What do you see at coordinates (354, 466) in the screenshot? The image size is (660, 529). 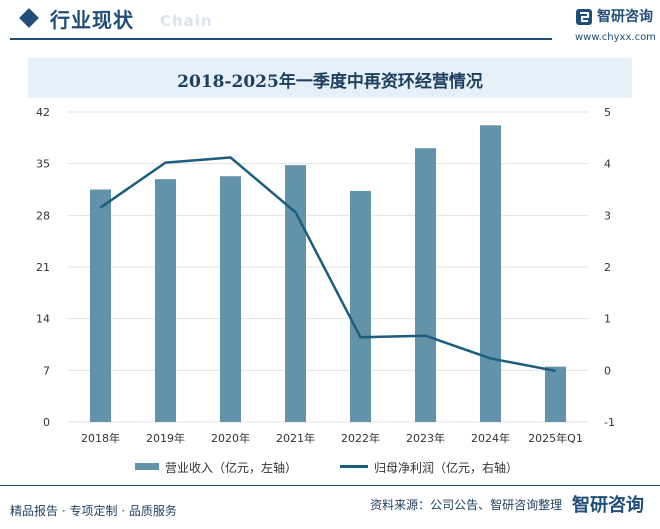 I see `legend-swatch-profit` at bounding box center [354, 466].